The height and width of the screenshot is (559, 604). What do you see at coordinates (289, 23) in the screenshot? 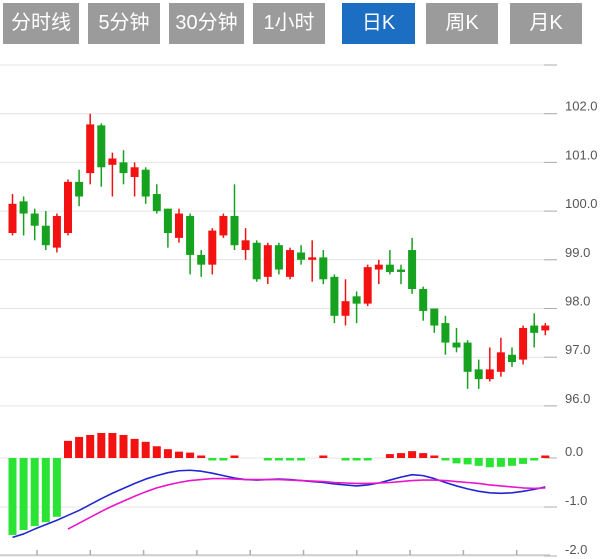
I see `tab-1hour: 1小时` at bounding box center [289, 23].